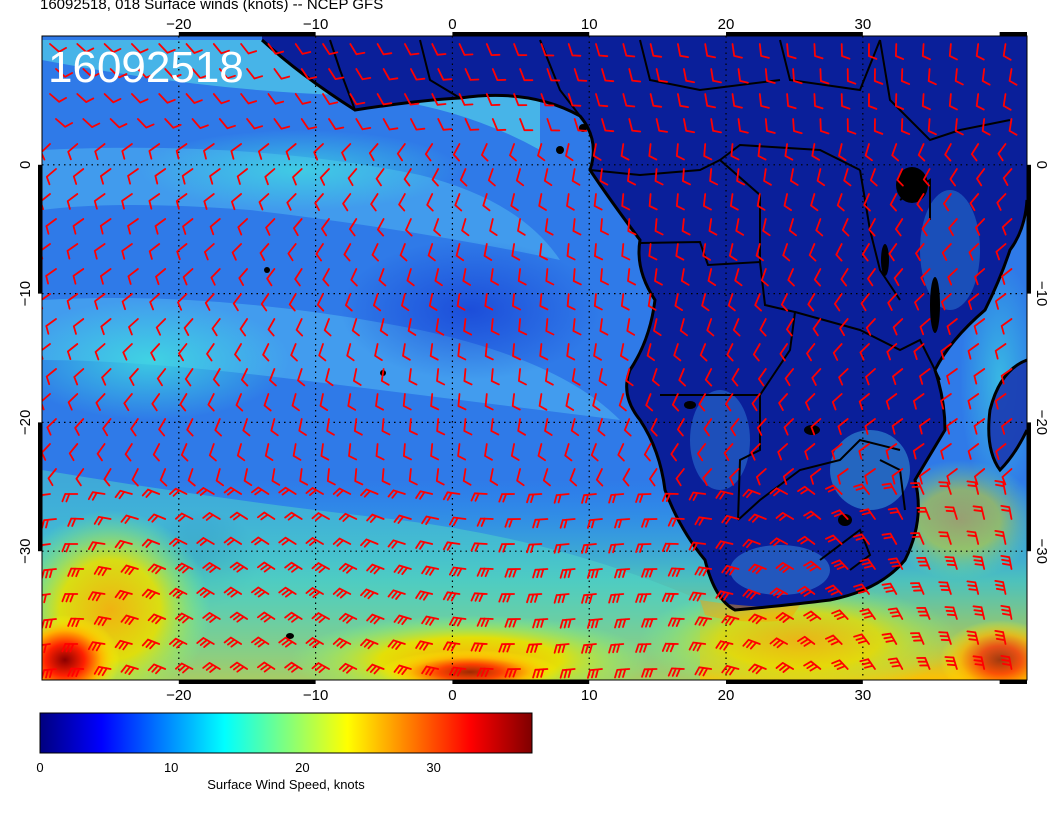 The image size is (1056, 816). I want to click on lat-tick-label-left: −10, so click(25, 293).